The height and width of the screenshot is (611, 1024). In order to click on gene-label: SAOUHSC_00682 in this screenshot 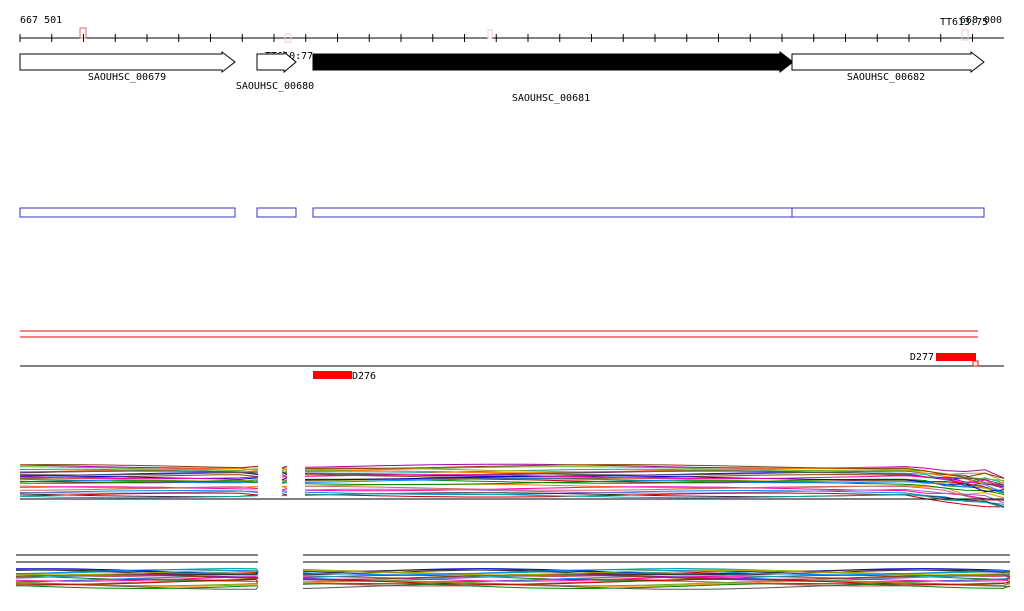, I will do `click(886, 77)`.